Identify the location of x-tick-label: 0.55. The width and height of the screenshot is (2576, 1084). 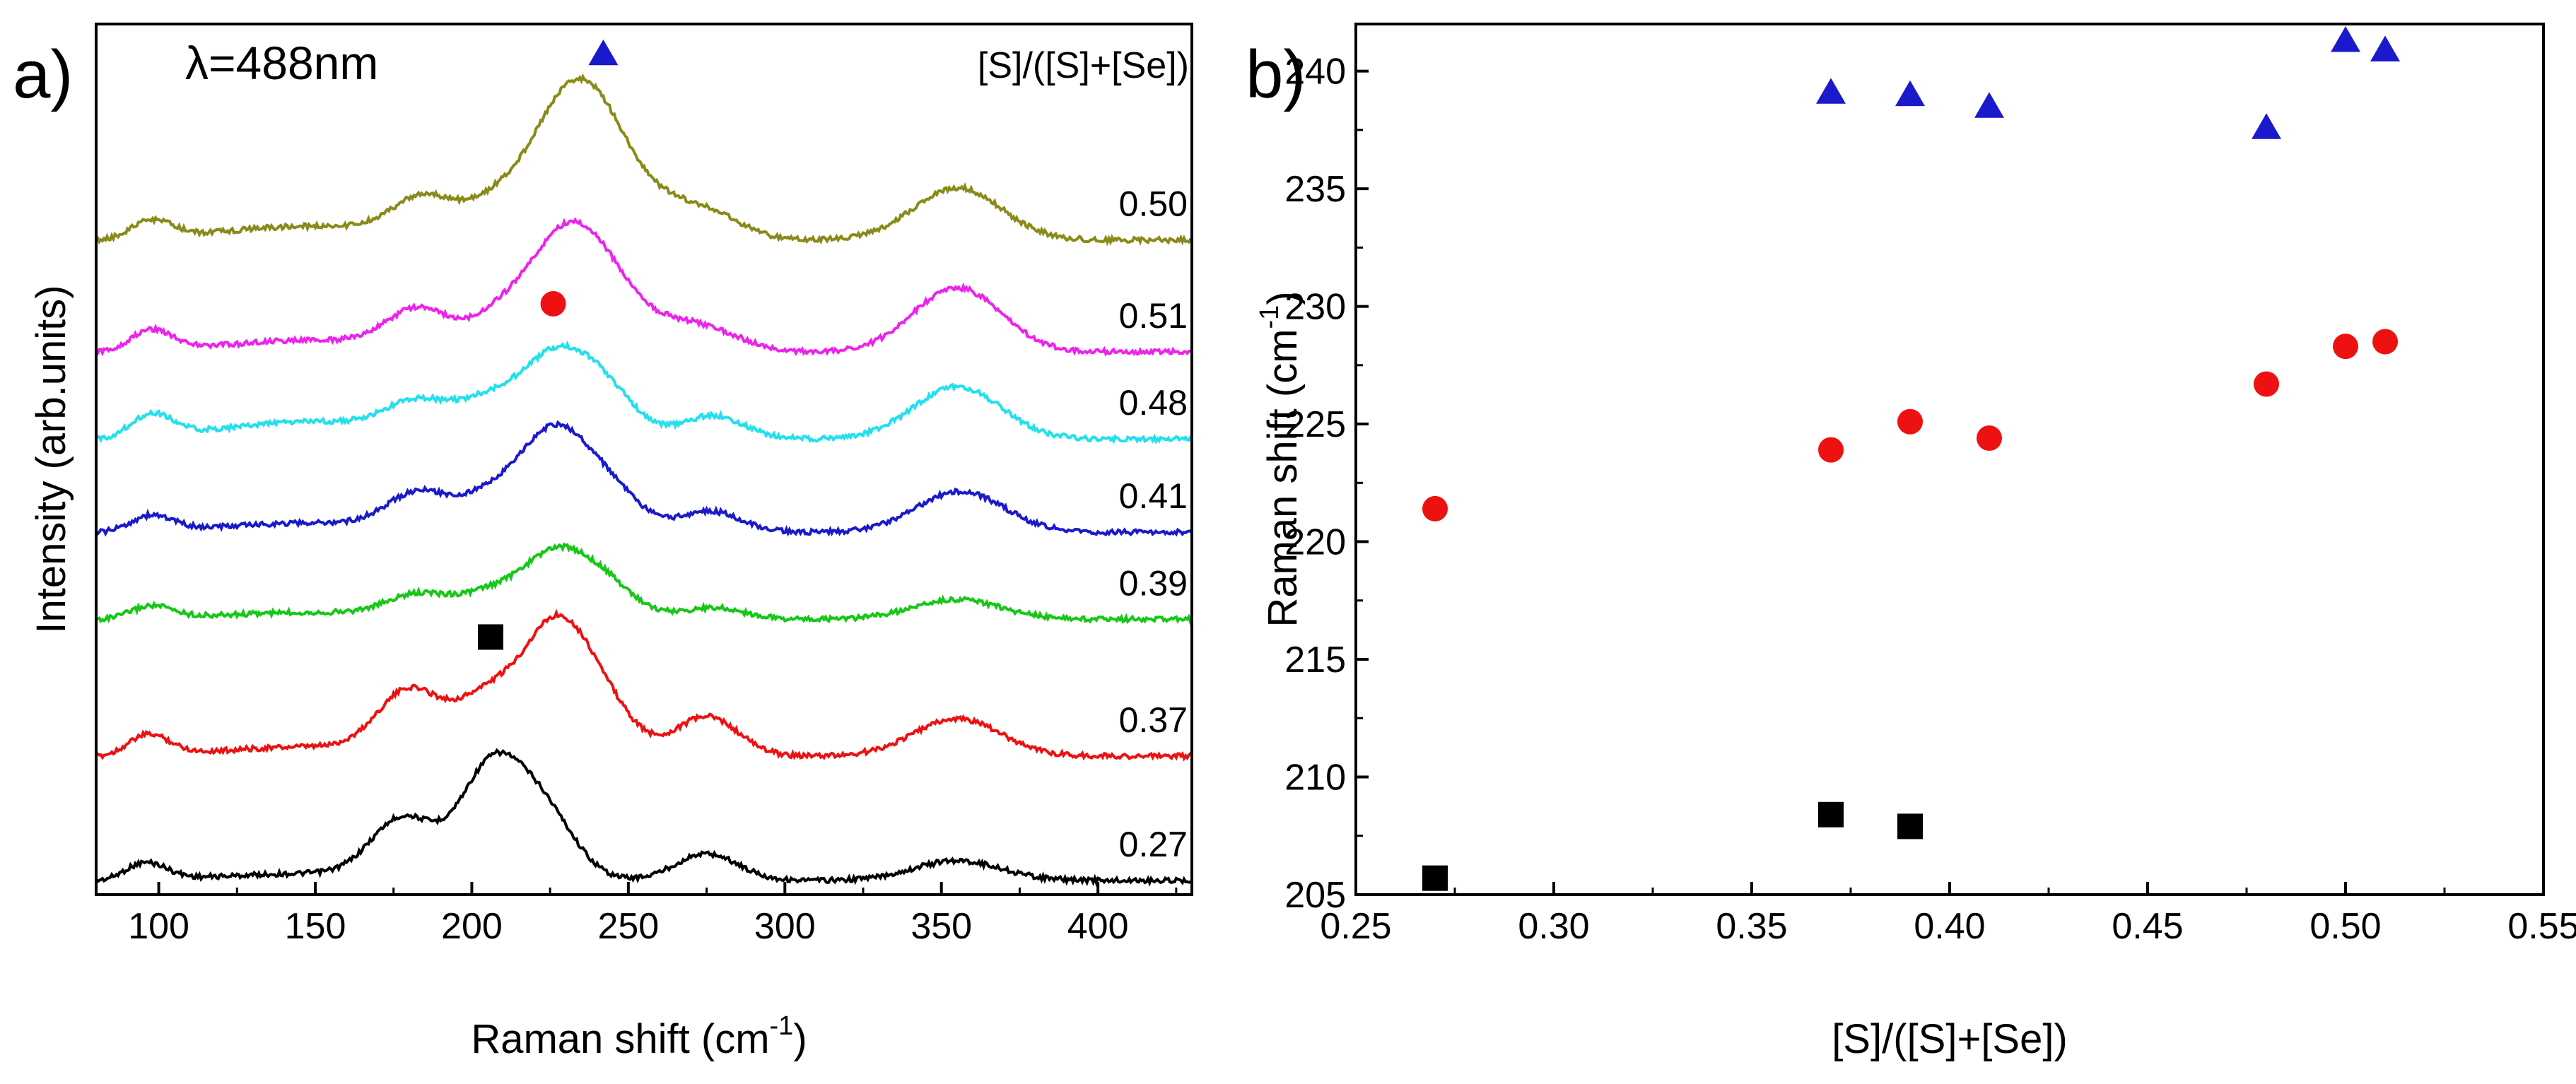
(2541, 927).